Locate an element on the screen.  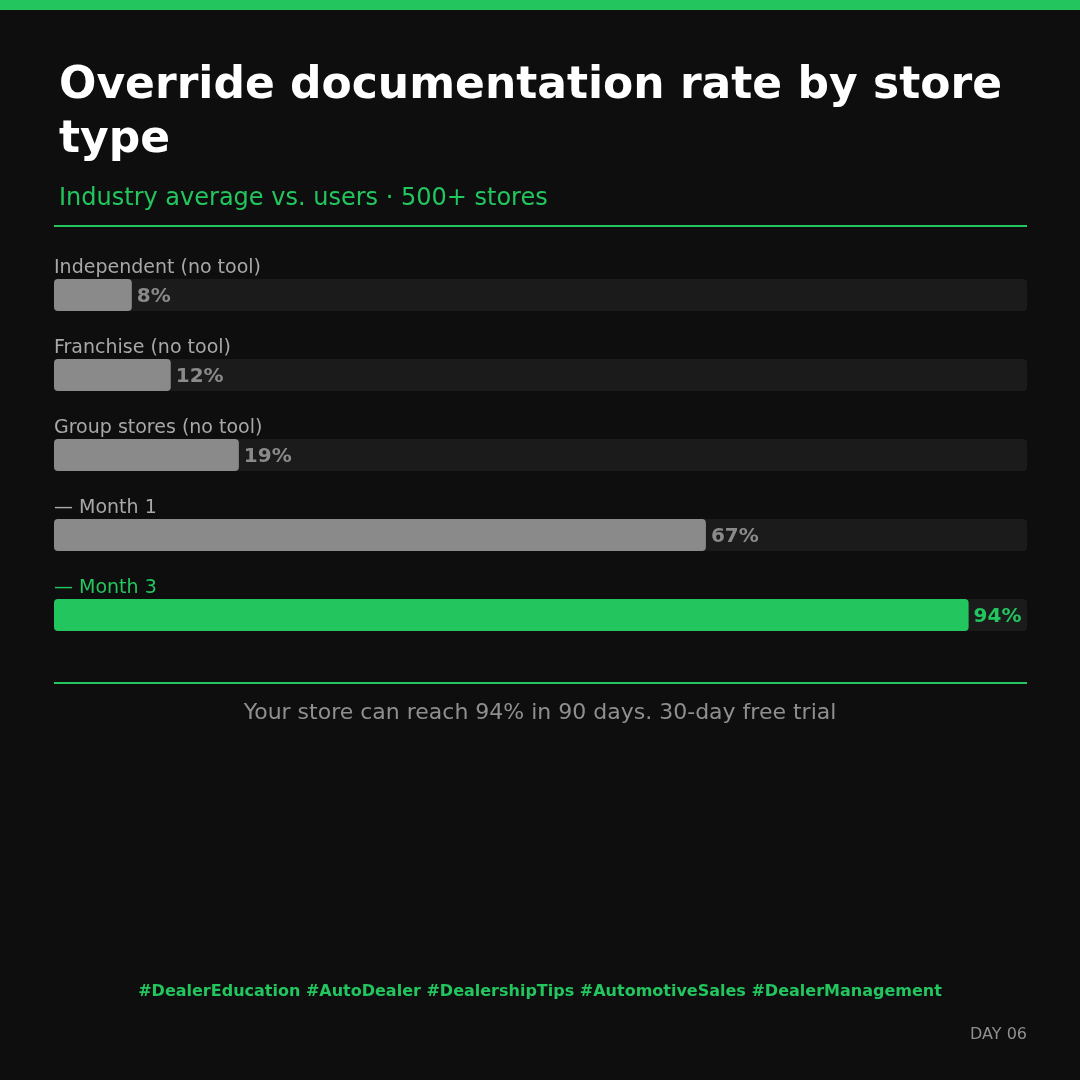
y-tick-label: Franchise (no tool) is located at coordinates (142, 345).